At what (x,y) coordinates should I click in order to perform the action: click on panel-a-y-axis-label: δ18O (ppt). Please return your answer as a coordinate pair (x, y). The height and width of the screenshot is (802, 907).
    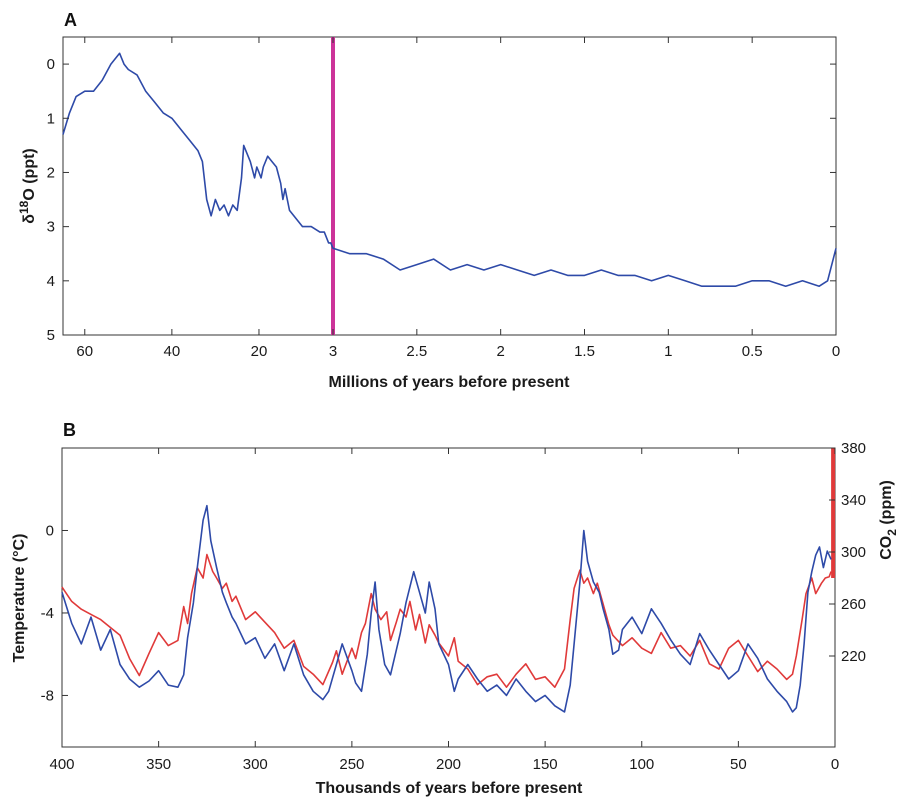
    Looking at the image, I should click on (27, 185).